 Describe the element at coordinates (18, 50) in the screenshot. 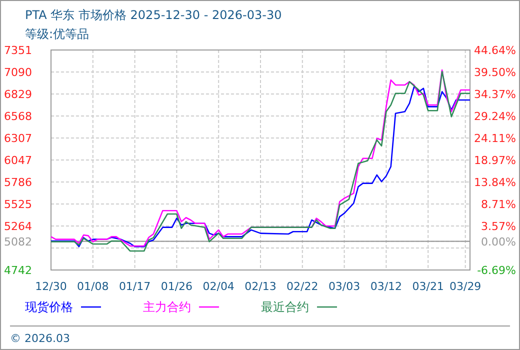

I see `y-tick-label: 7351` at that location.